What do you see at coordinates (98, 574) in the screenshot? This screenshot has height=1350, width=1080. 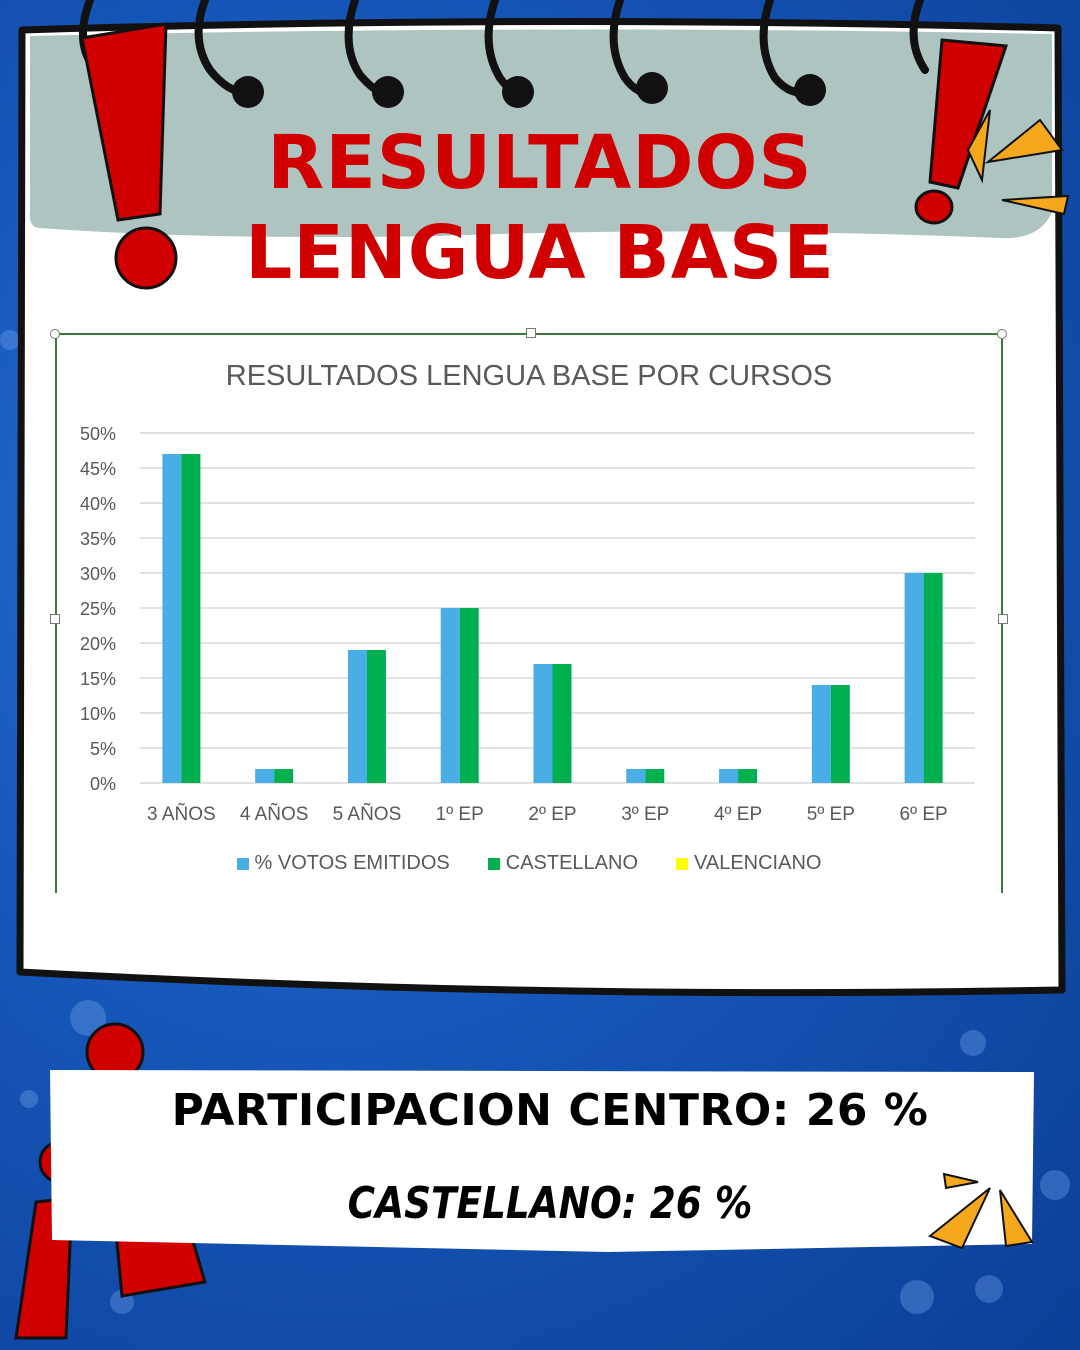 I see `y-tick-label: 30%` at bounding box center [98, 574].